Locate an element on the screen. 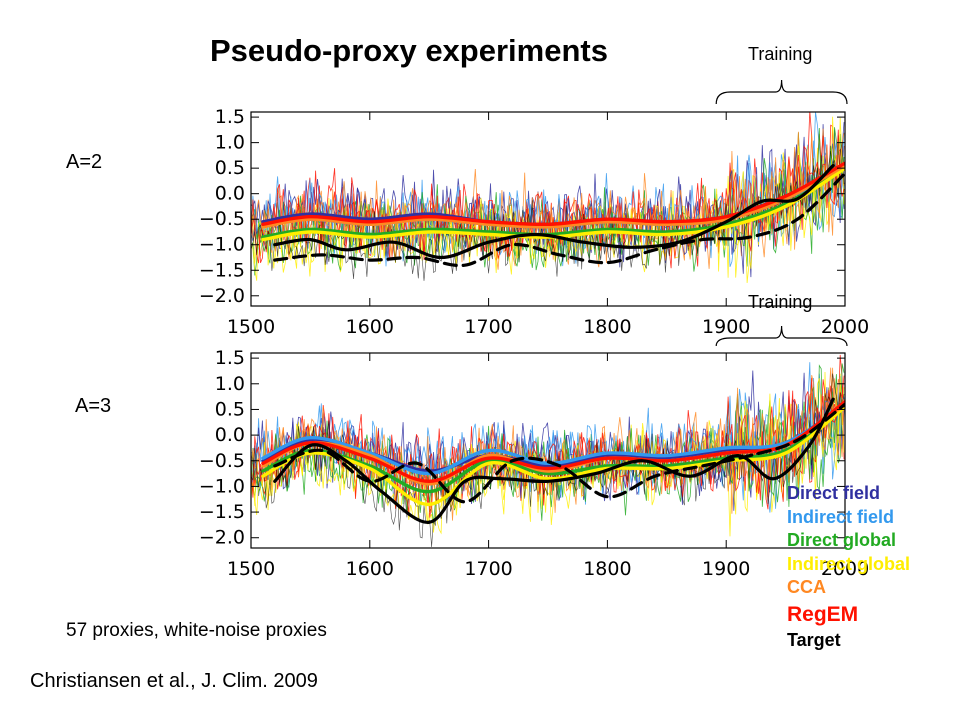 Image resolution: width=960 pixels, height=720 pixels. legend-item-direct-field: Direct field is located at coordinates (834, 493).